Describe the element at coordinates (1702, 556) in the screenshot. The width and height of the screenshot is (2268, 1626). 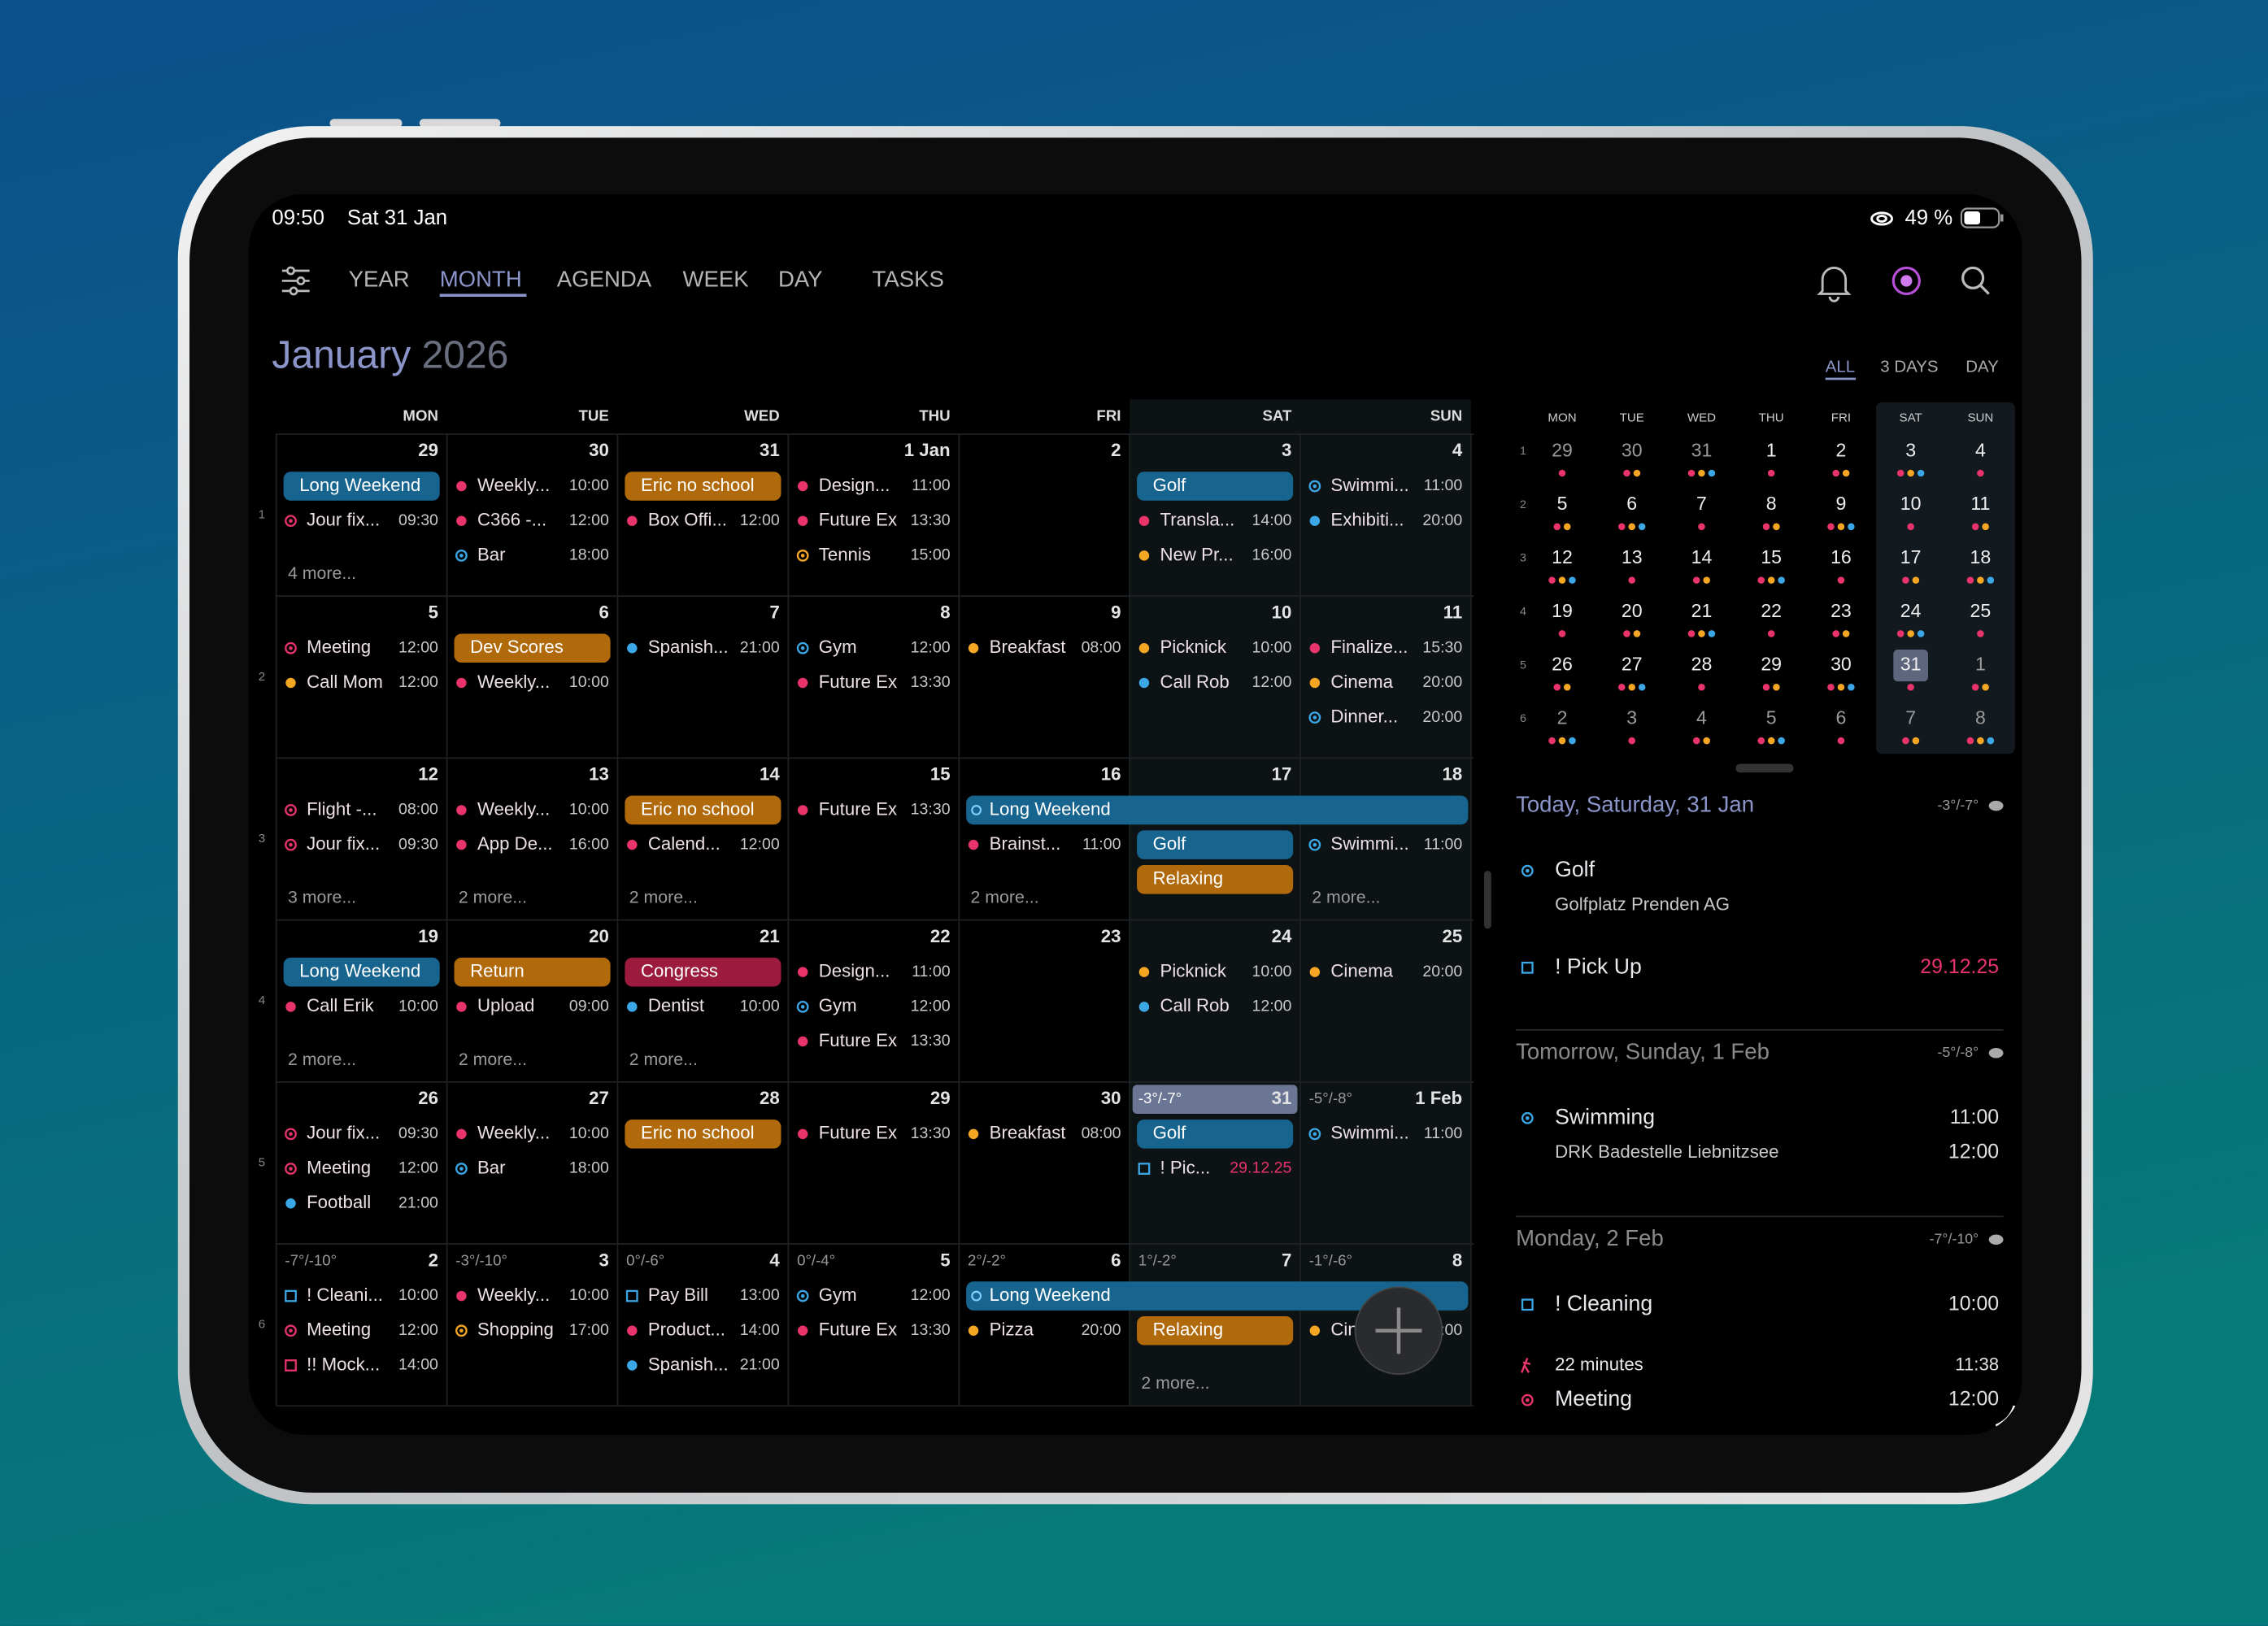
I see `mini-day: 14` at that location.